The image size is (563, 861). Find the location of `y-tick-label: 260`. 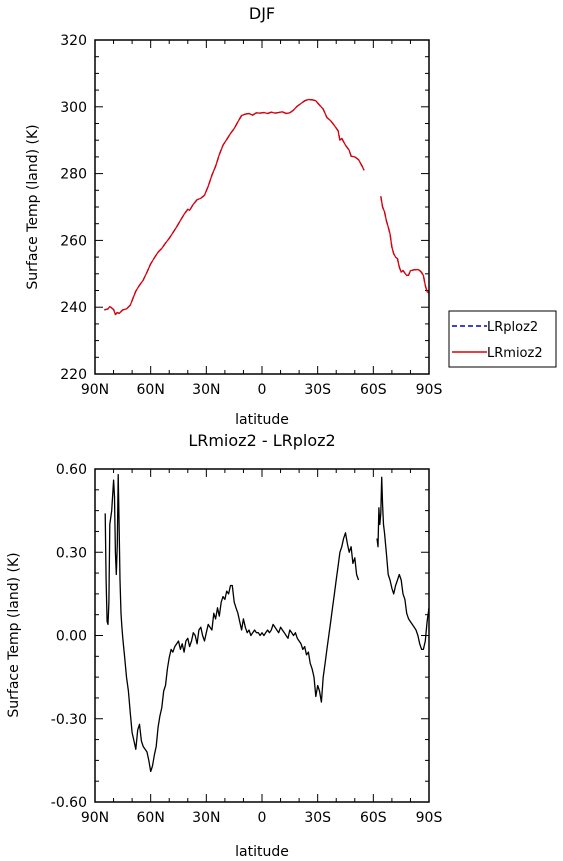

y-tick-label: 260 is located at coordinates (73, 241).